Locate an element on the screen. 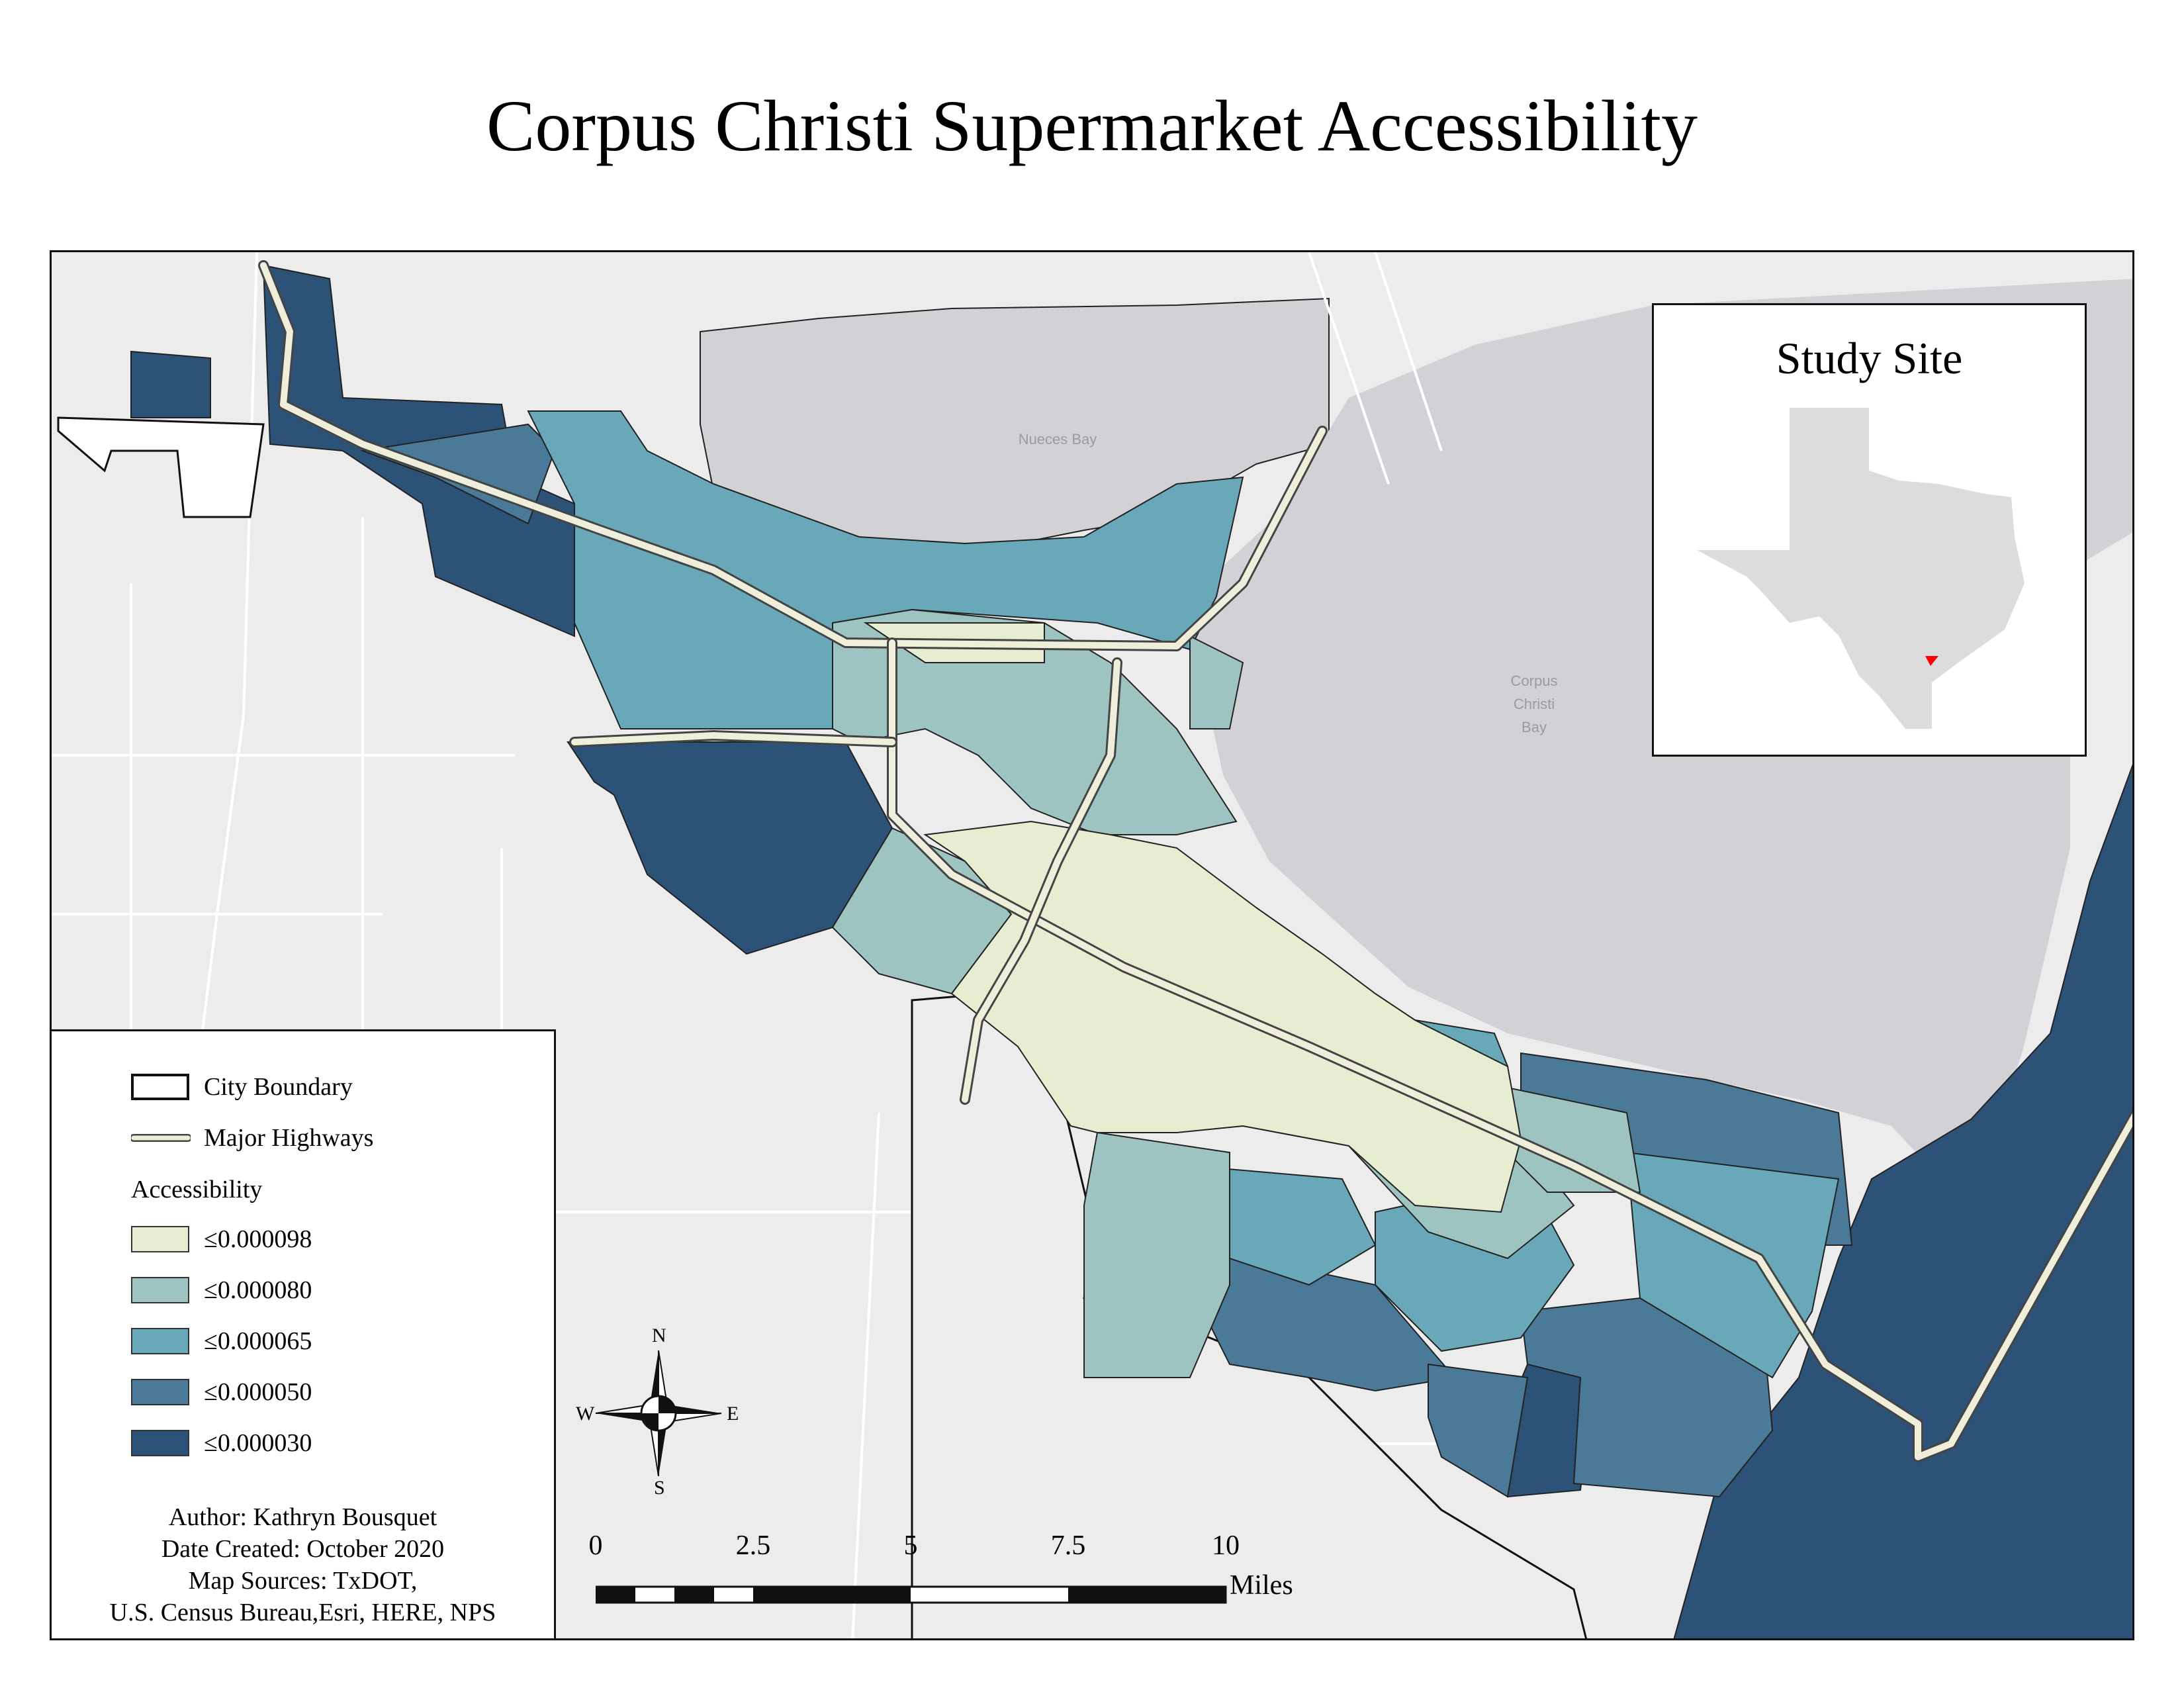 The image size is (2184, 1688). north-arrow: N S W E is located at coordinates (658, 1412).